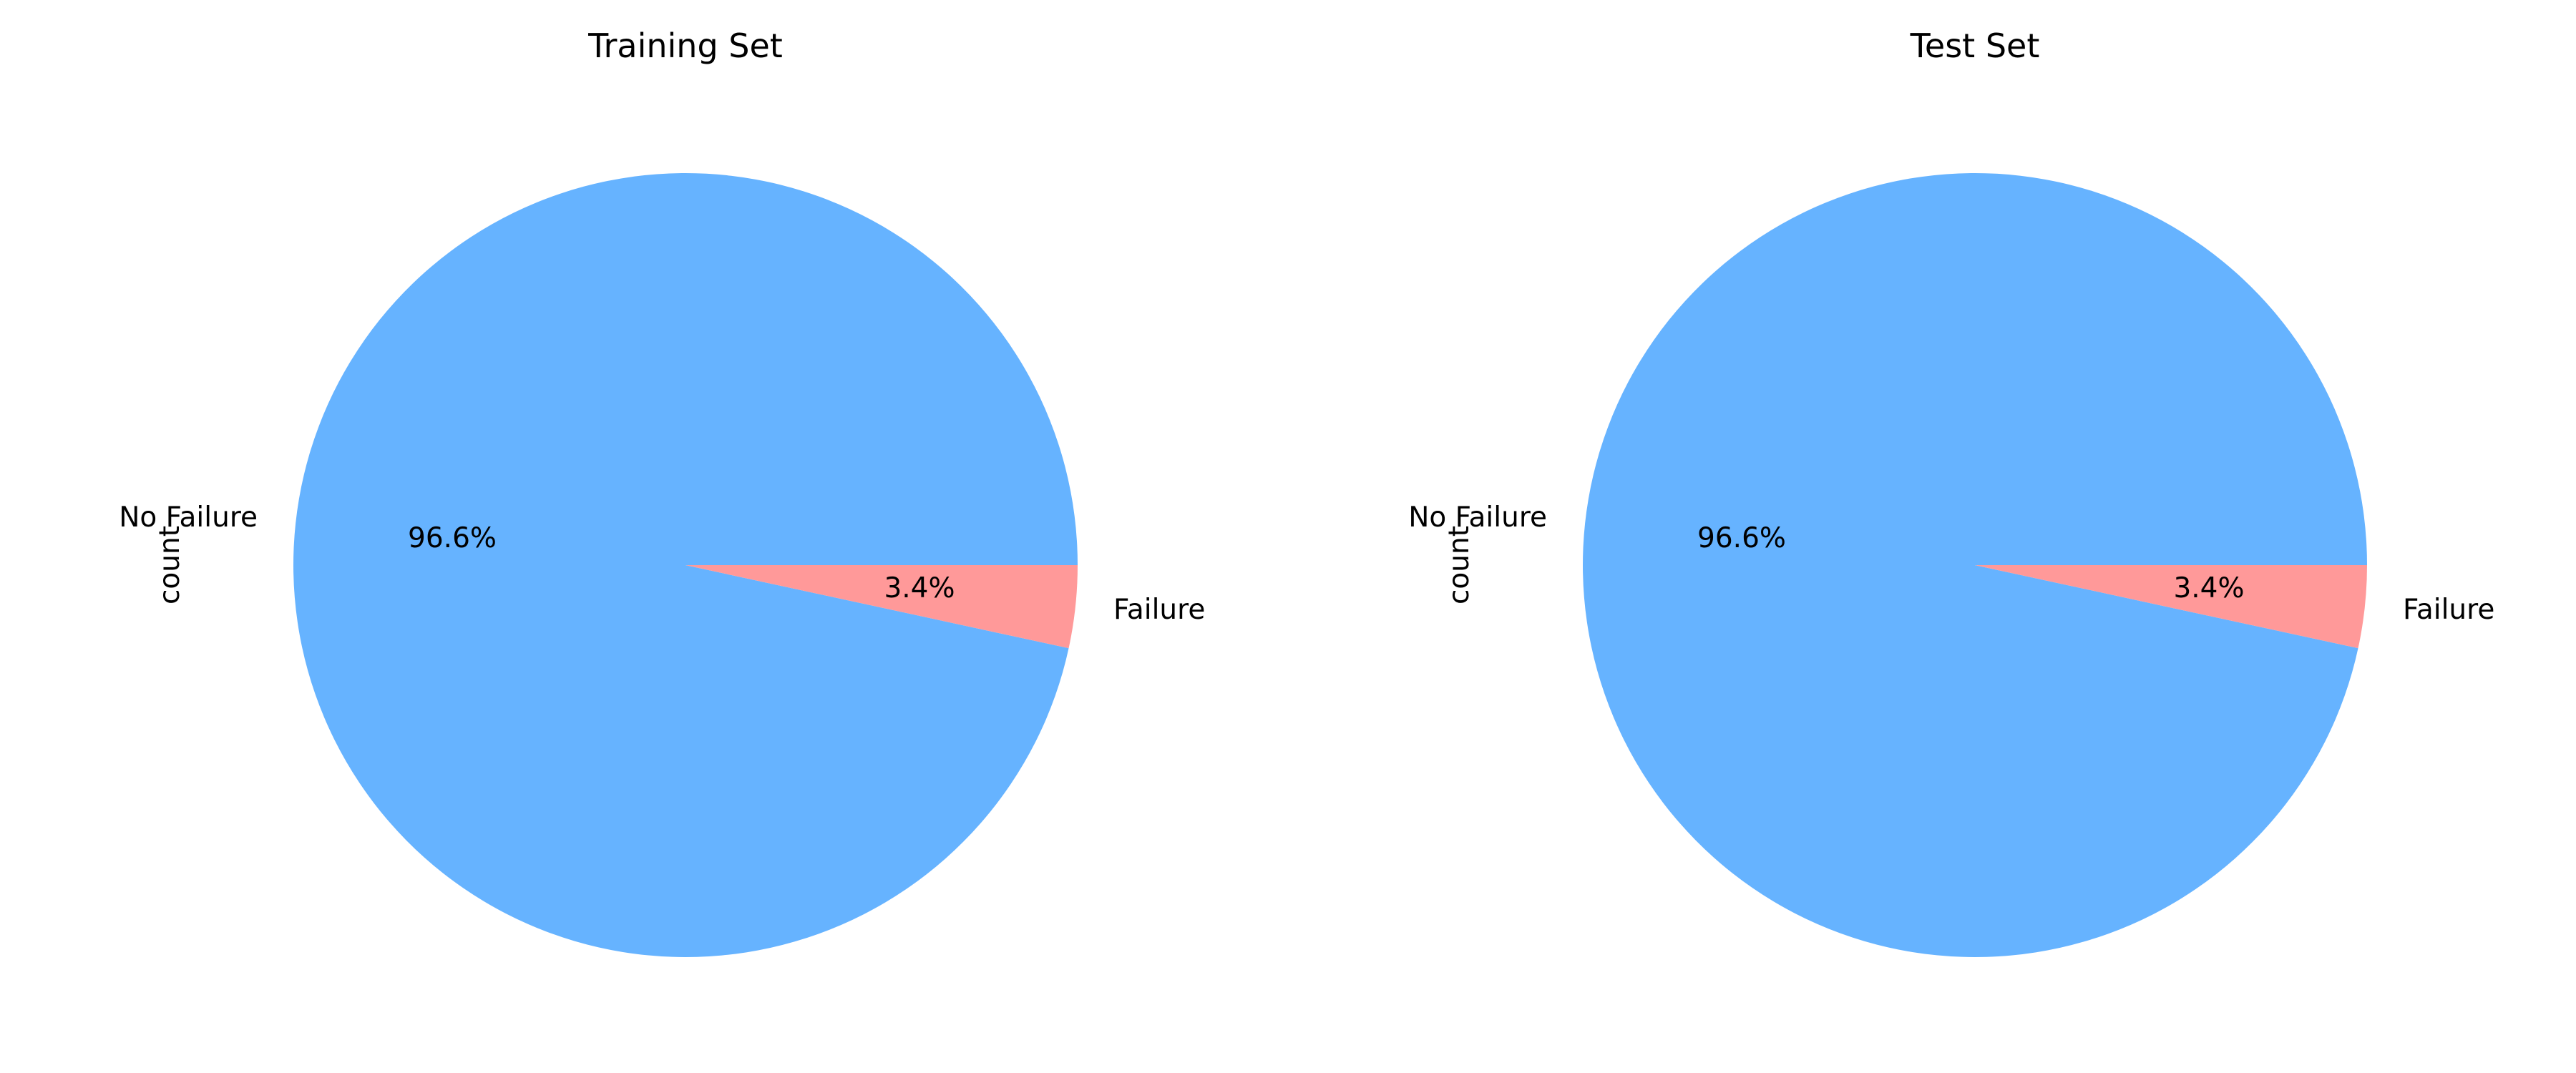 This screenshot has width=2576, height=1073. Describe the element at coordinates (685, 45) in the screenshot. I see `chart-title: Training Set` at that location.